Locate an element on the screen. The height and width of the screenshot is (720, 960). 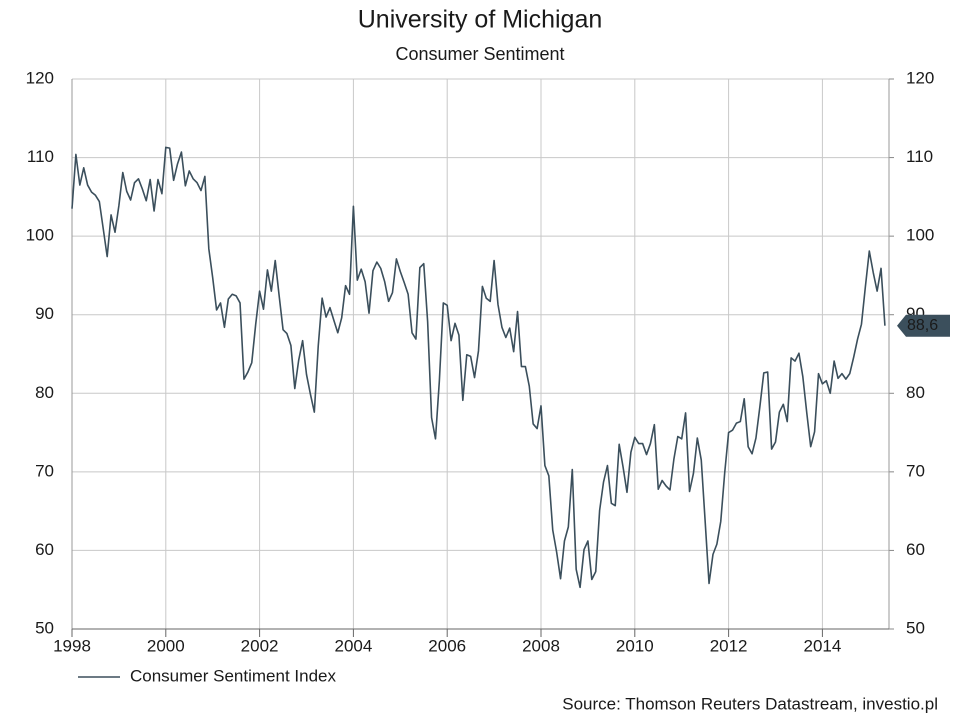
y-tick-label: 90 is located at coordinates (44, 313).